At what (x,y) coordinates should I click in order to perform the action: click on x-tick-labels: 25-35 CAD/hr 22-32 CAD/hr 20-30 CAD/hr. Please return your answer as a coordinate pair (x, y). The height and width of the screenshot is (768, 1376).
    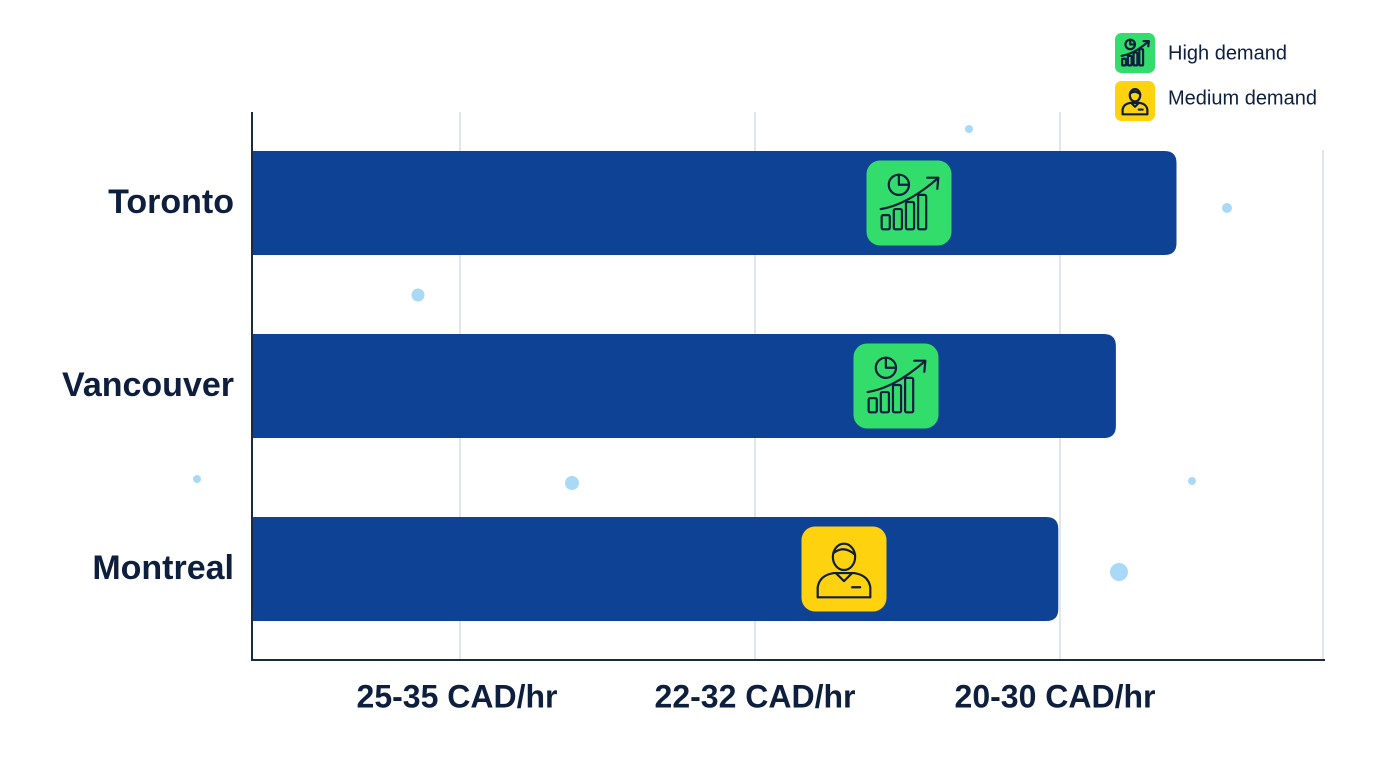
    Looking at the image, I should click on (756, 696).